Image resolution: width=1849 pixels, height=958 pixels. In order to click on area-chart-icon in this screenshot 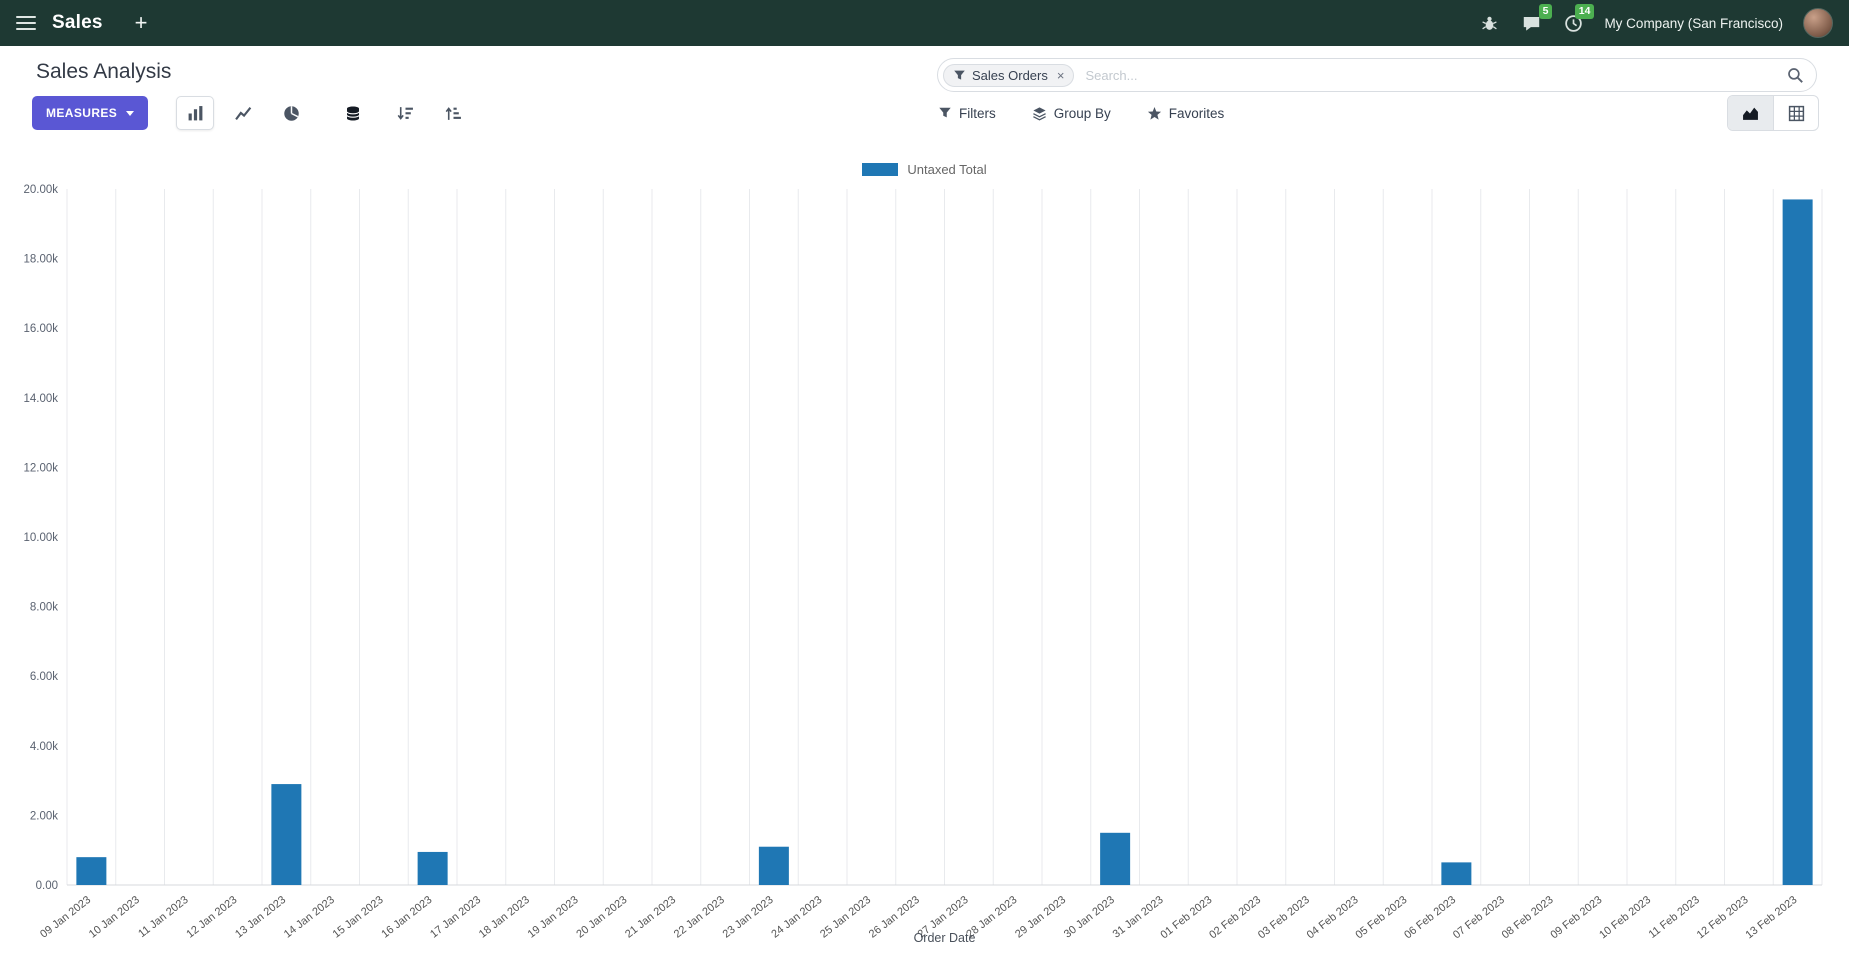, I will do `click(1750, 113)`.